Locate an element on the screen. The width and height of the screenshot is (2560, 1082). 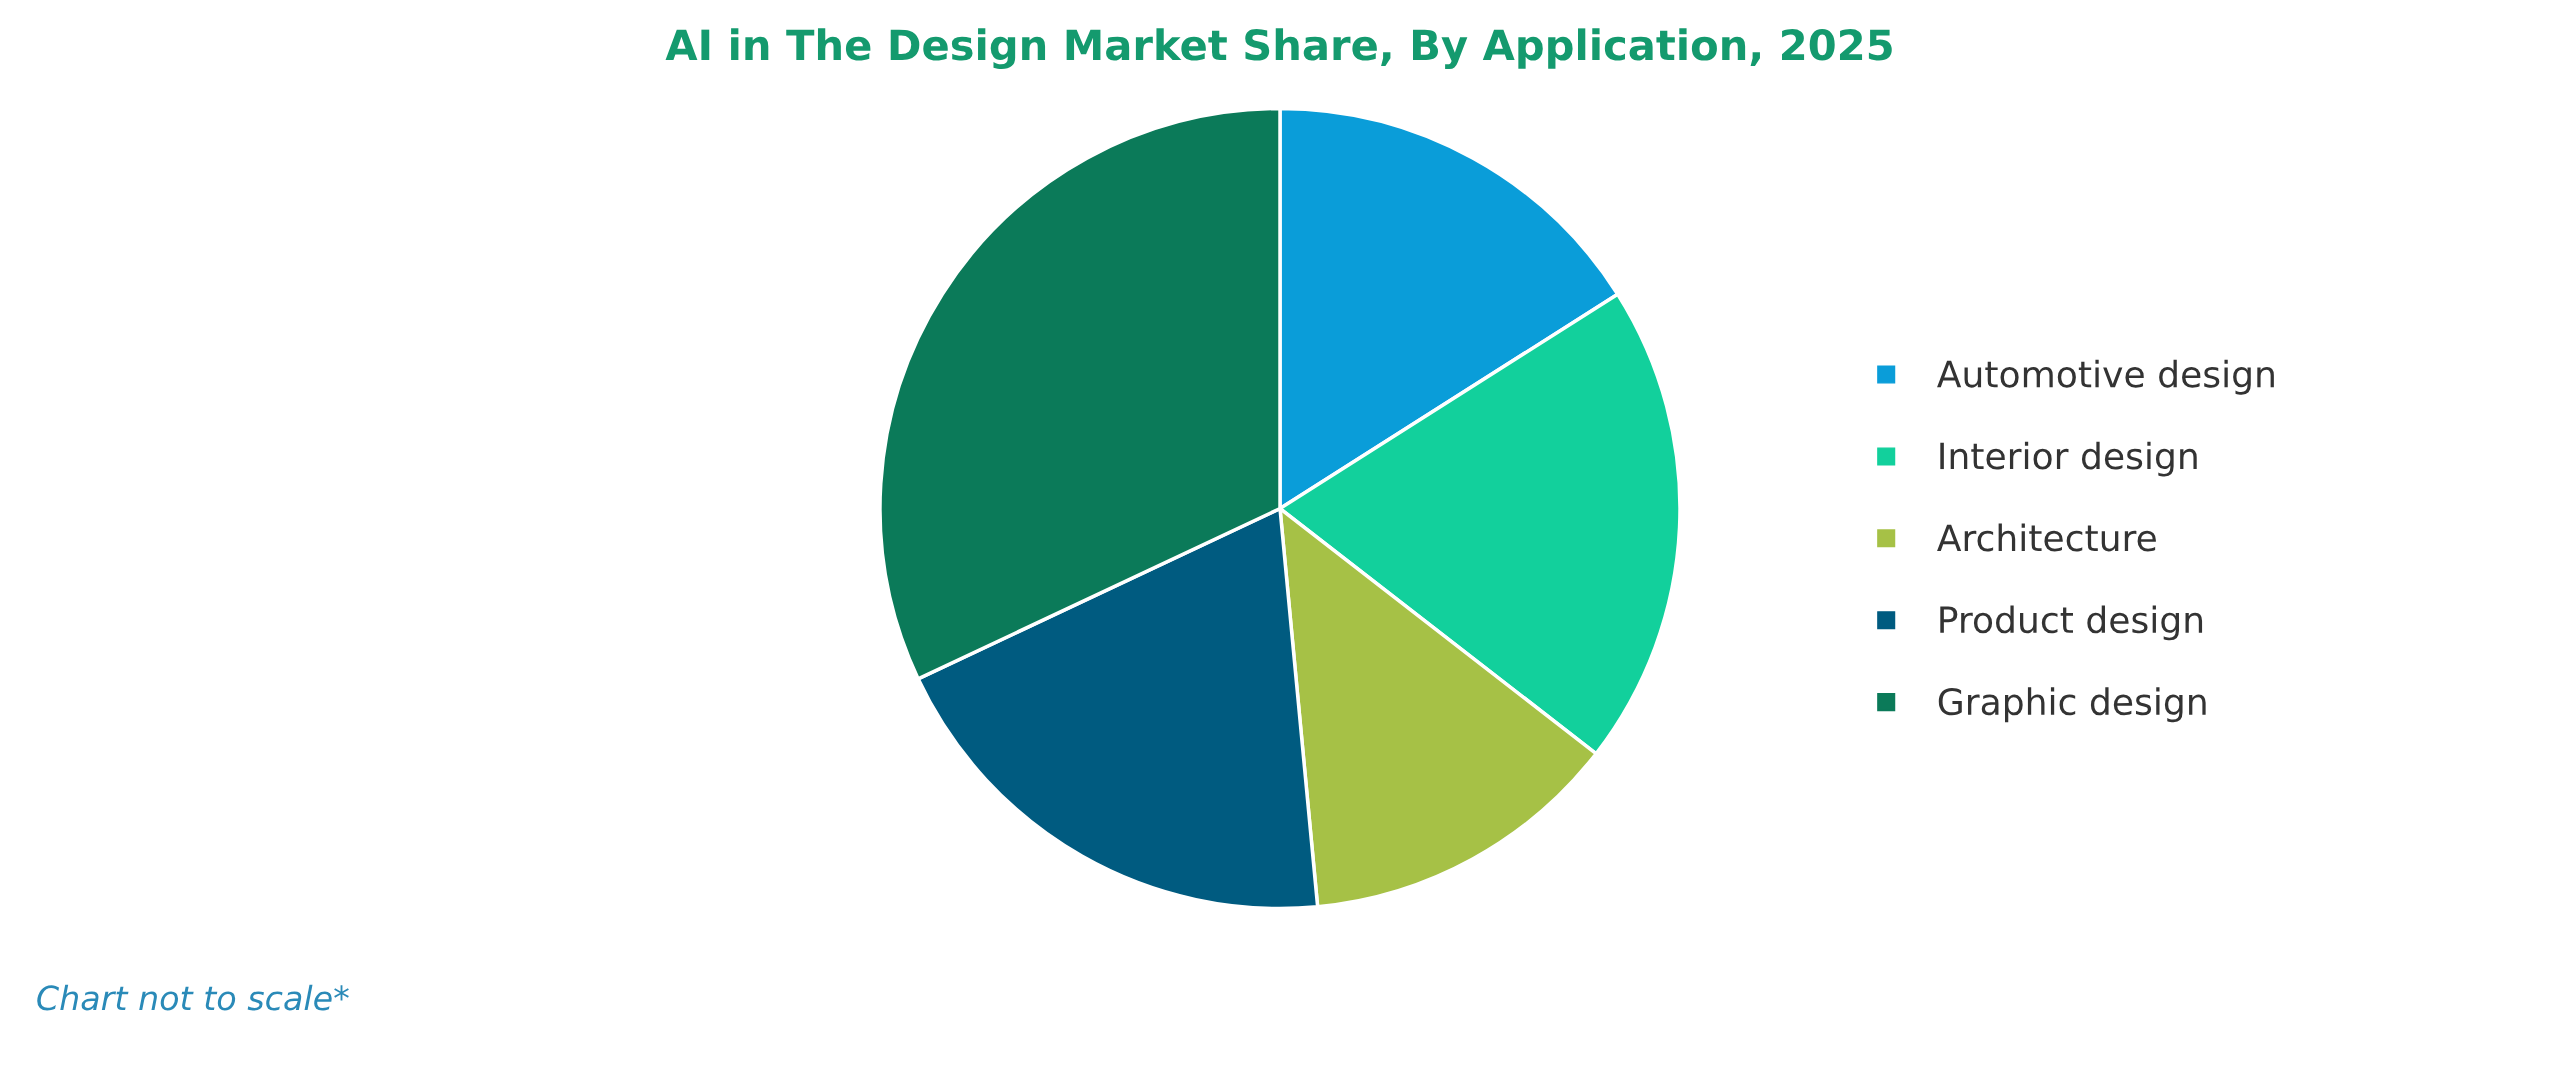
text: Chart not to scale* is located at coordinates (193, 997).